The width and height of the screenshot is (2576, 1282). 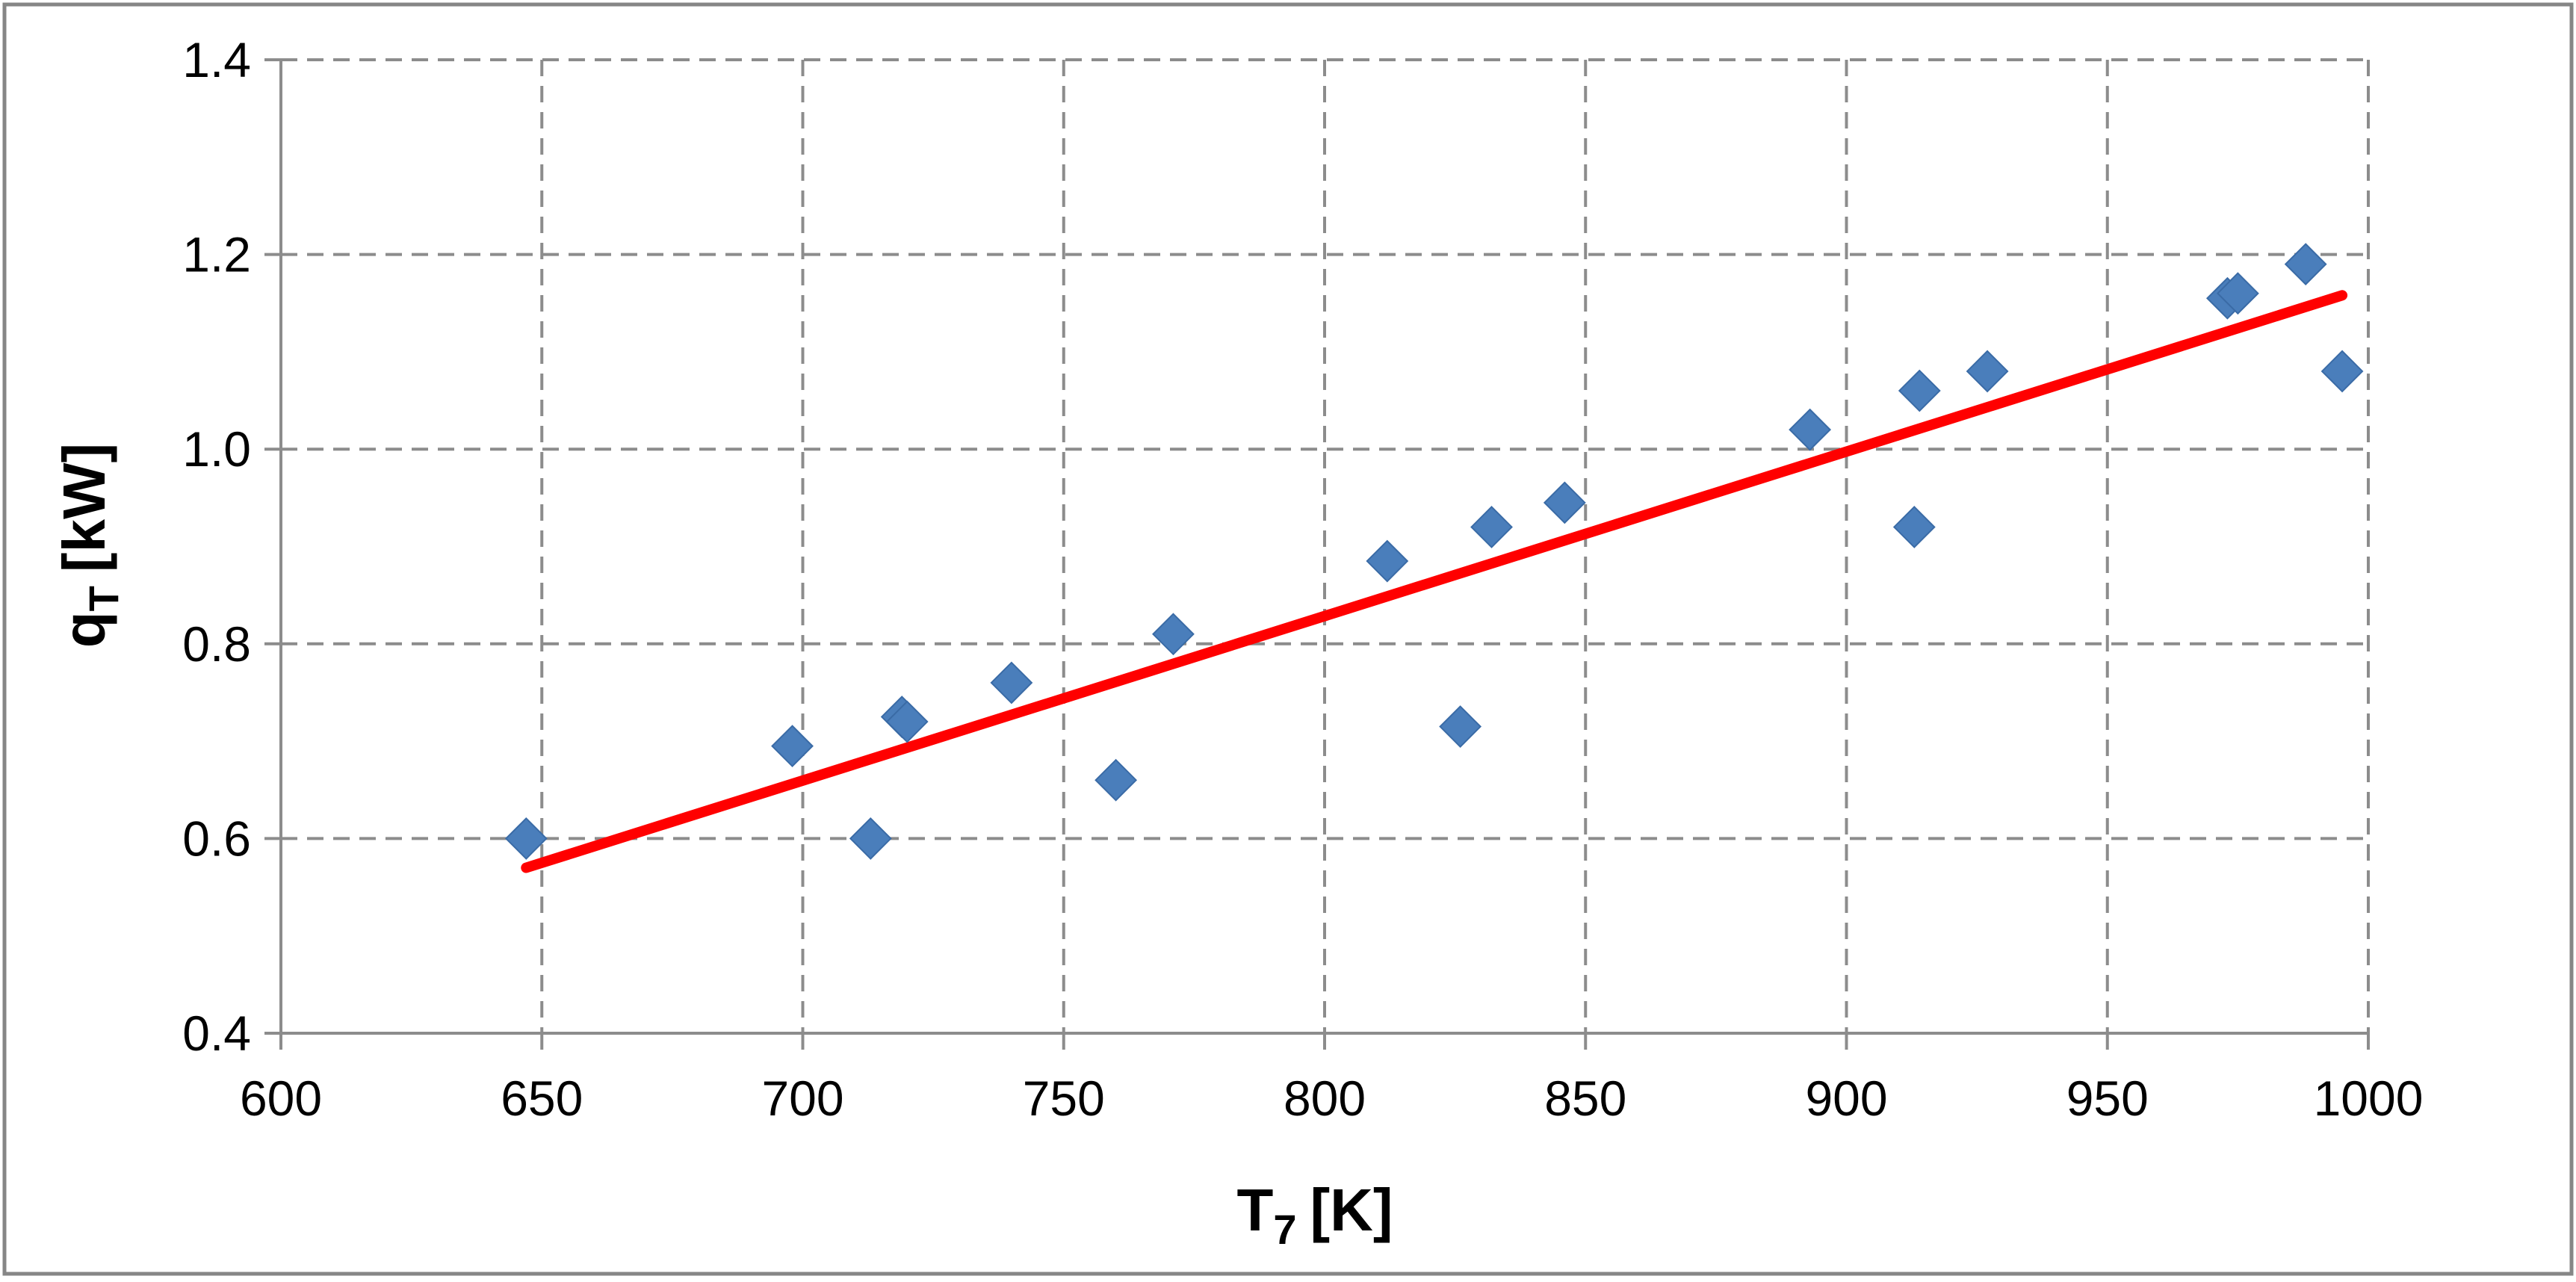 What do you see at coordinates (2369, 1098) in the screenshot?
I see `x-tick-label: 1000` at bounding box center [2369, 1098].